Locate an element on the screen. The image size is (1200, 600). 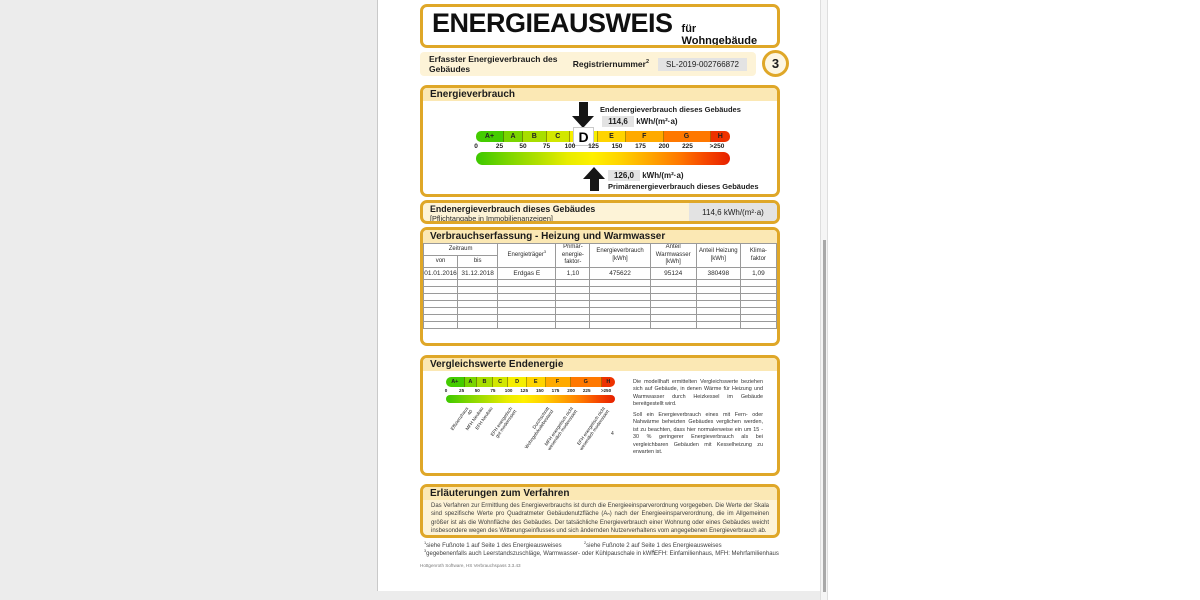
page-number-badge: 3 is located at coordinates (775, 63).